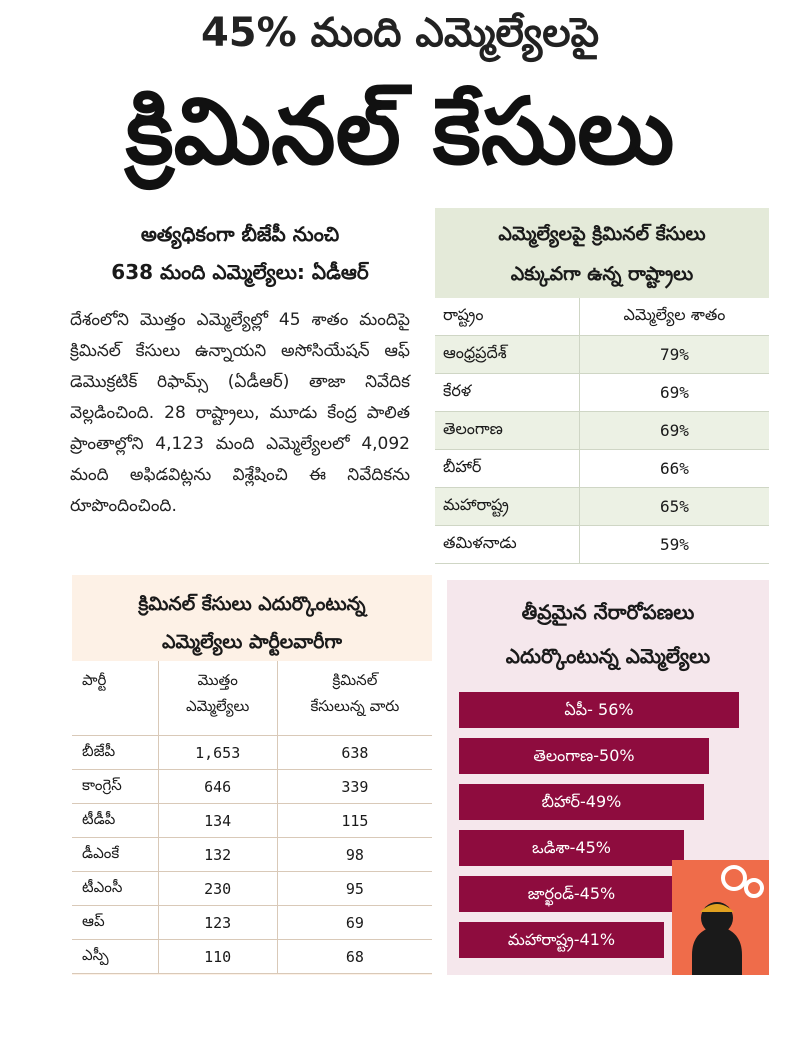 This screenshot has height=1056, width=800. What do you see at coordinates (355, 680) in the screenshot?
I see `col-criminal-line1: క్రిమినల్` at bounding box center [355, 680].